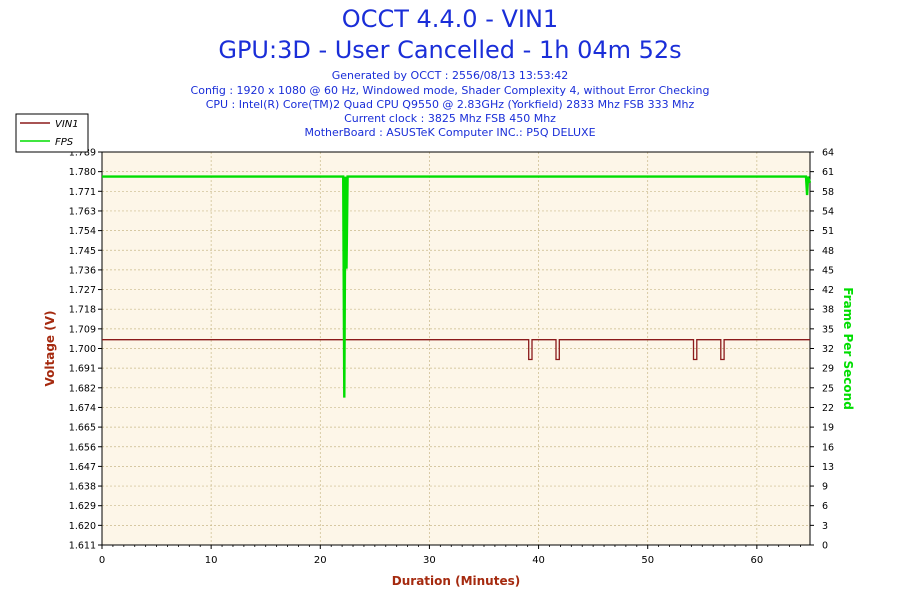 This screenshot has width=900, height=600. What do you see at coordinates (82, 251) in the screenshot?
I see `y-tick-label: 1.745` at bounding box center [82, 251].